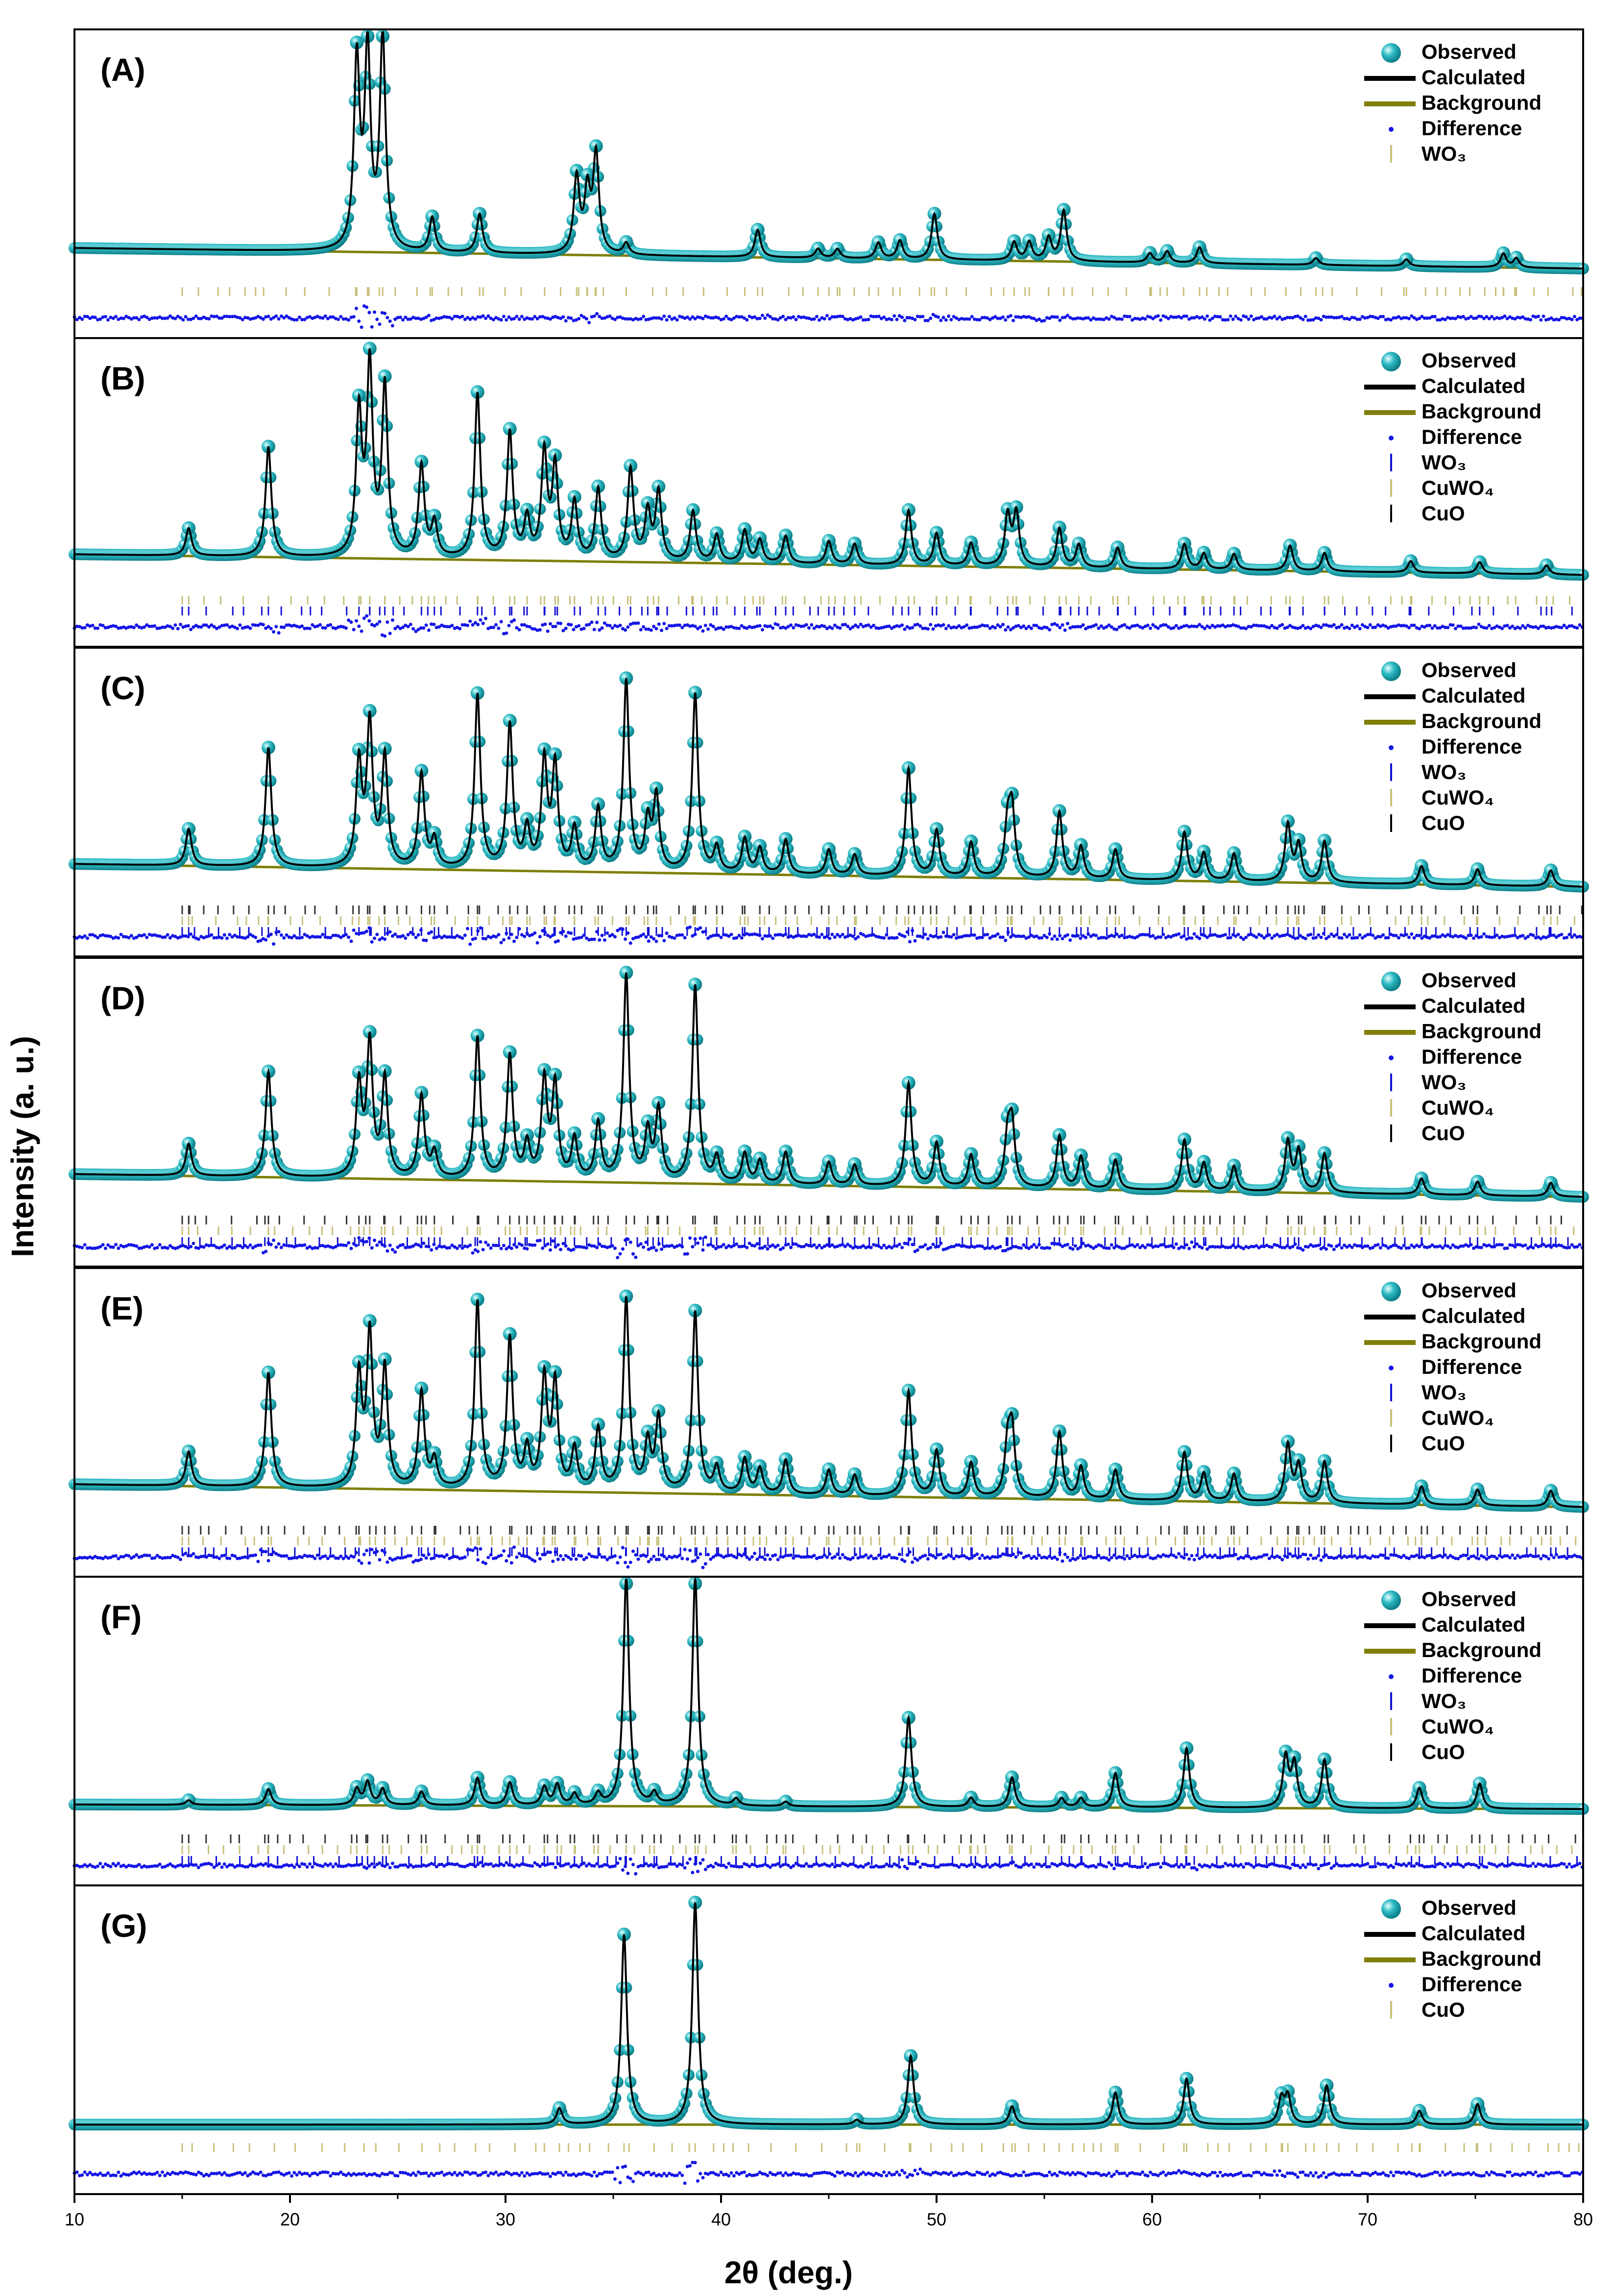 This screenshot has width=1614, height=2296. Describe the element at coordinates (1391, 747) in the screenshot. I see `legend-difference-marker` at that location.